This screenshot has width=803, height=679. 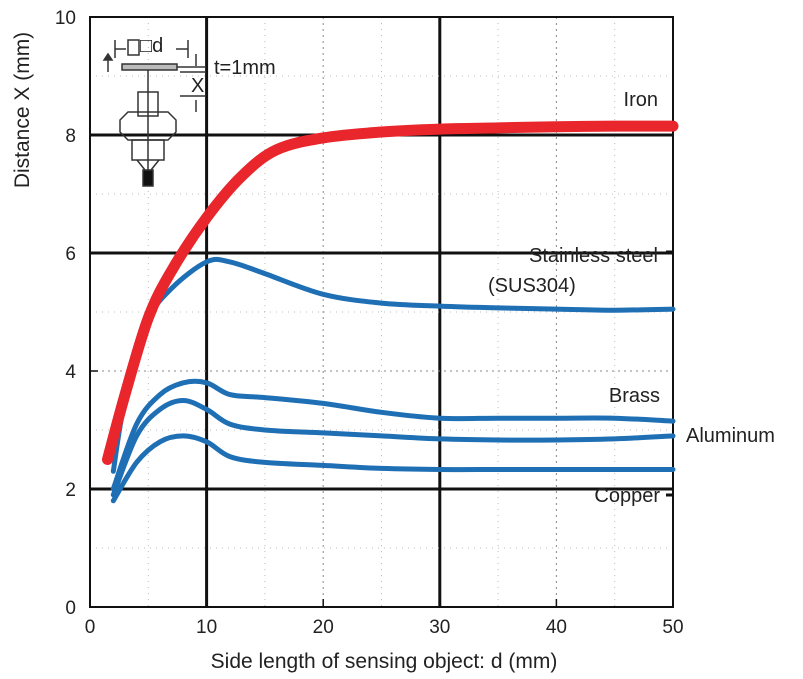 I want to click on y-tick-label: 8, so click(x=70, y=136).